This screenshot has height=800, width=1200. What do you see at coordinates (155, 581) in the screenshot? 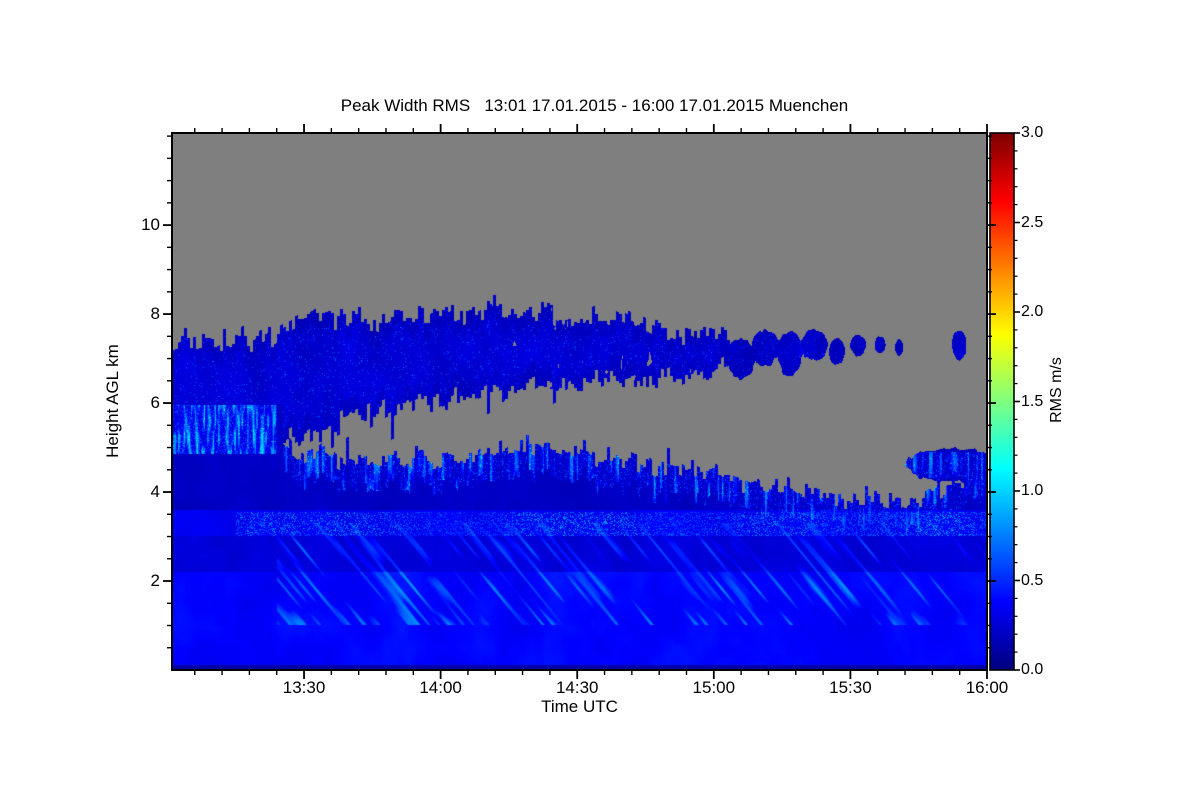
I see `y-tick-label: 2` at bounding box center [155, 581].